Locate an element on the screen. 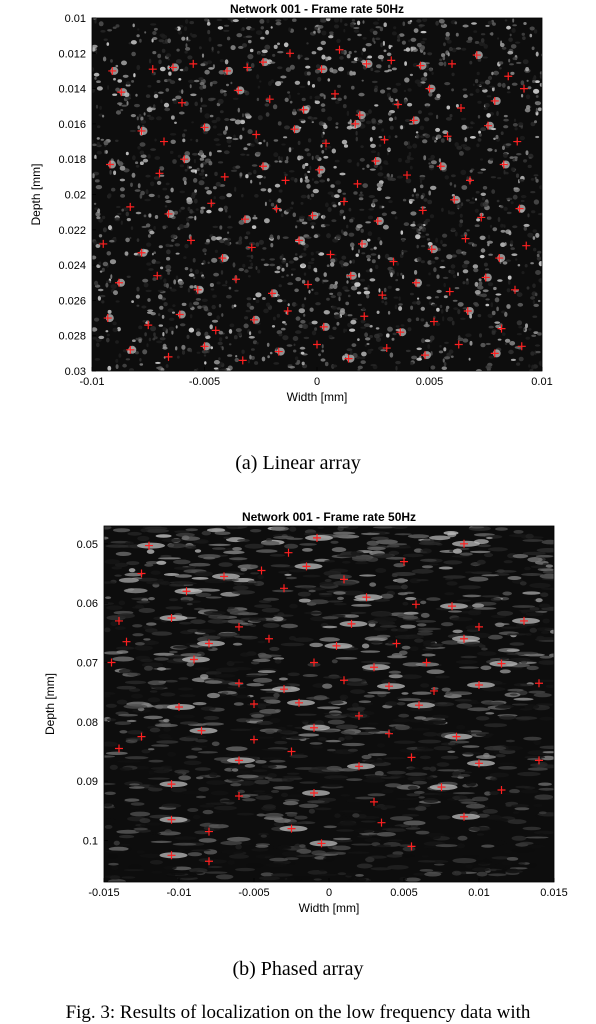 Image resolution: width=596 pixels, height=1024 pixels. y-axis-label: Depth [mm] is located at coordinates (50, 704).